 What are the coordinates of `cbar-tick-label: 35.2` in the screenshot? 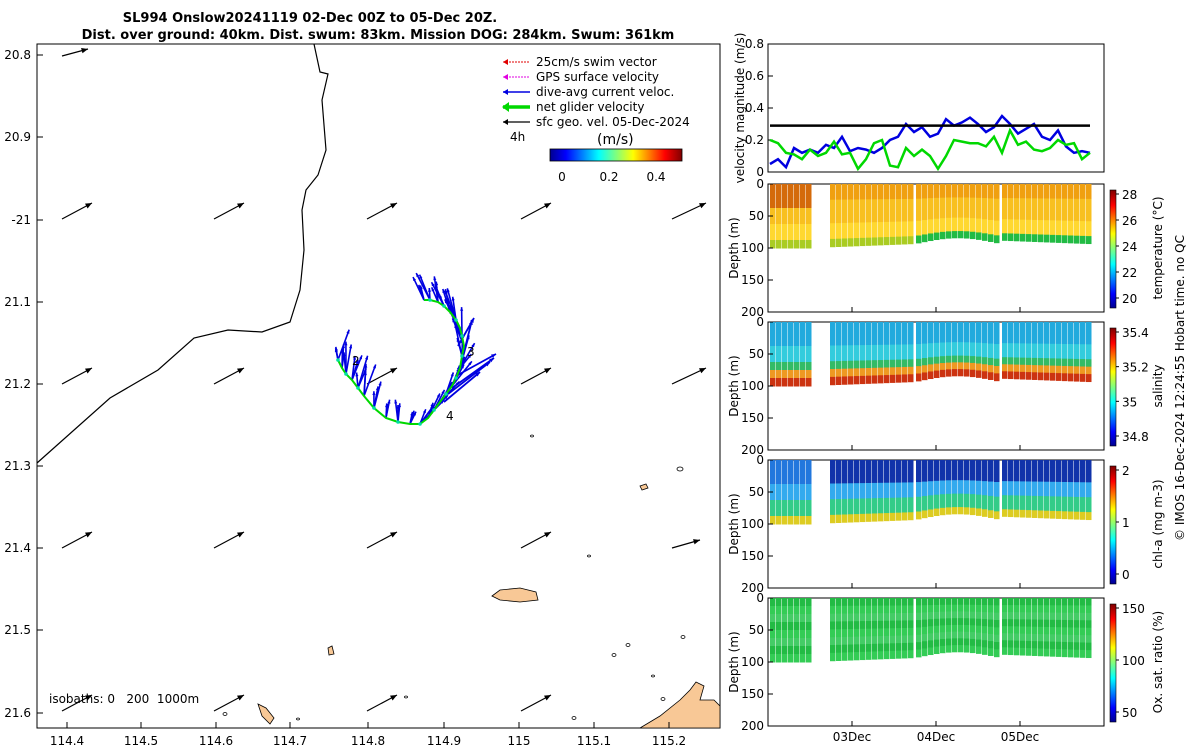 It's located at (1135, 368).